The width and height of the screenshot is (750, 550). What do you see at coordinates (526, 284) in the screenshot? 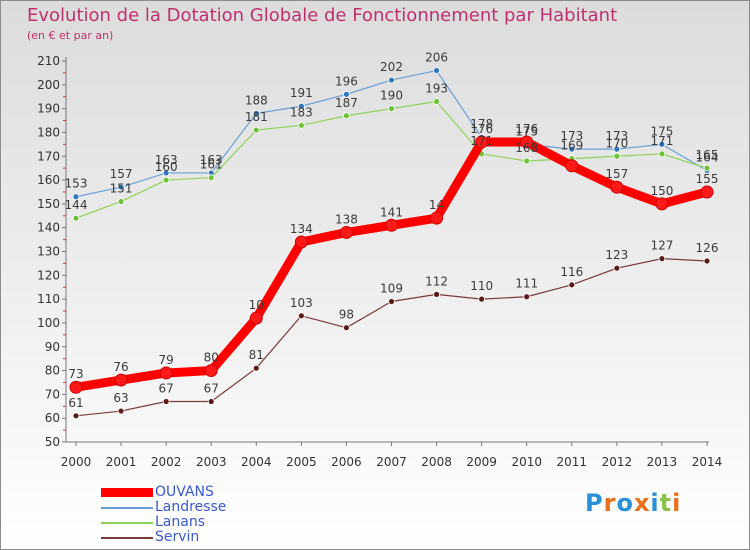
I see `data-label-servin: 111` at bounding box center [526, 284].